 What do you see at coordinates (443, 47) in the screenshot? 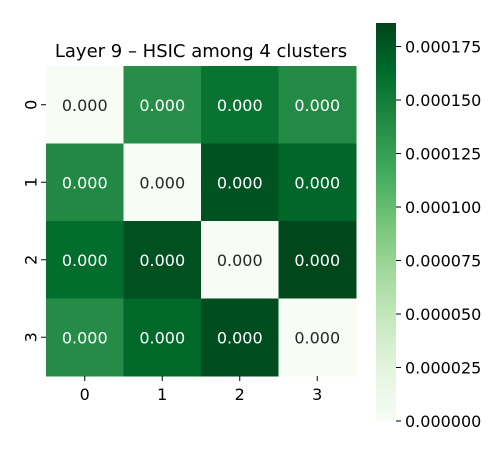
I see `colorbar-tick-label-7: 0.000175` at bounding box center [443, 47].